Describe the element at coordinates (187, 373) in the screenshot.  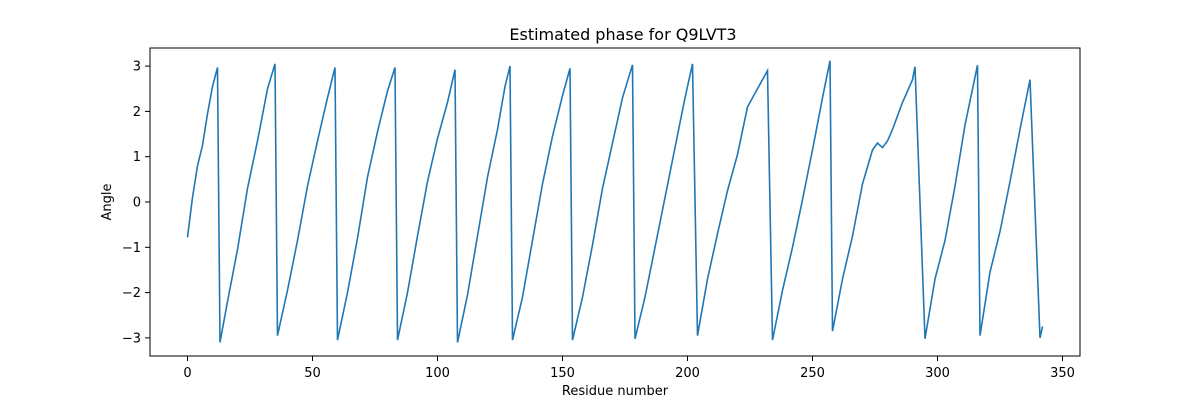
I see `x-tick-label: 0` at that location.